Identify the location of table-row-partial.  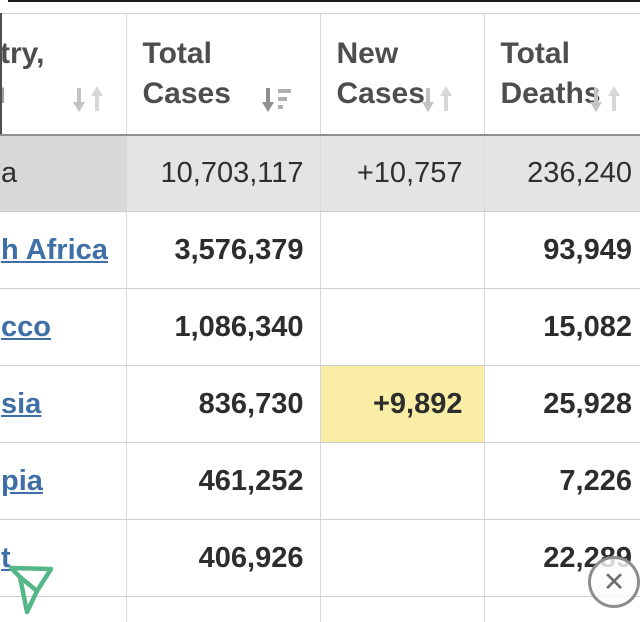
(320, 609).